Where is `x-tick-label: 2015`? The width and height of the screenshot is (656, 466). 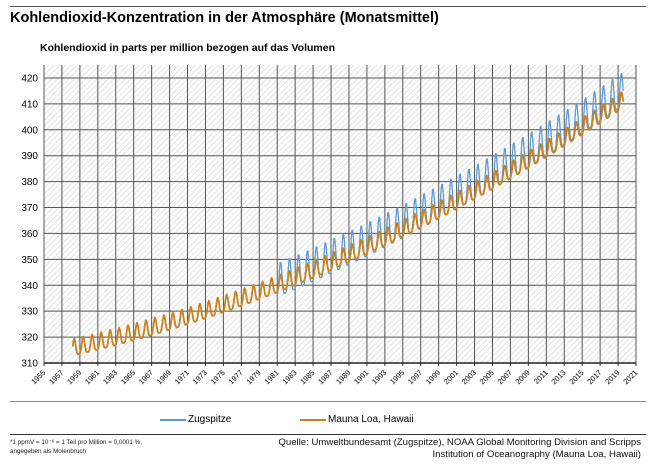 x-tick-label: 2015 is located at coordinates (576, 377).